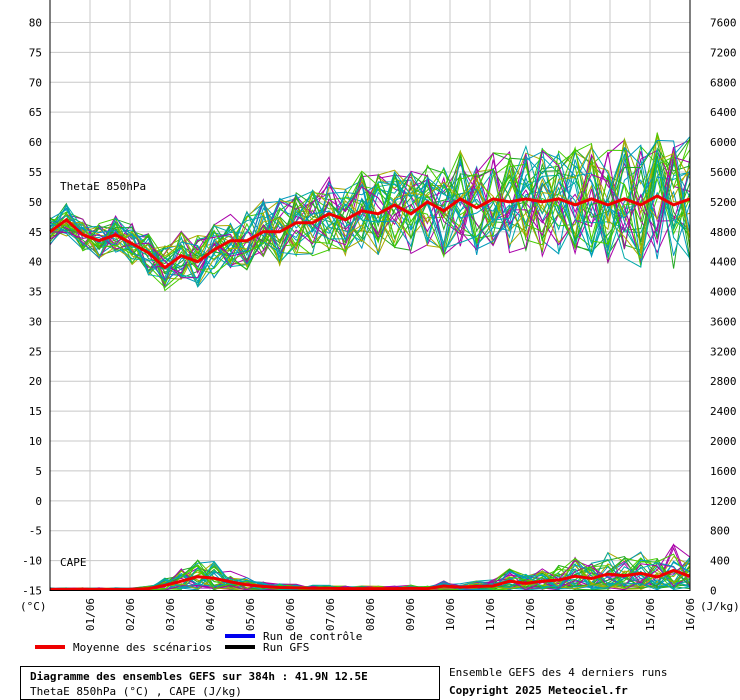 The height and width of the screenshot is (700, 740). What do you see at coordinates (130, 614) in the screenshot?
I see `x-tick-label: 02/06` at bounding box center [130, 614].